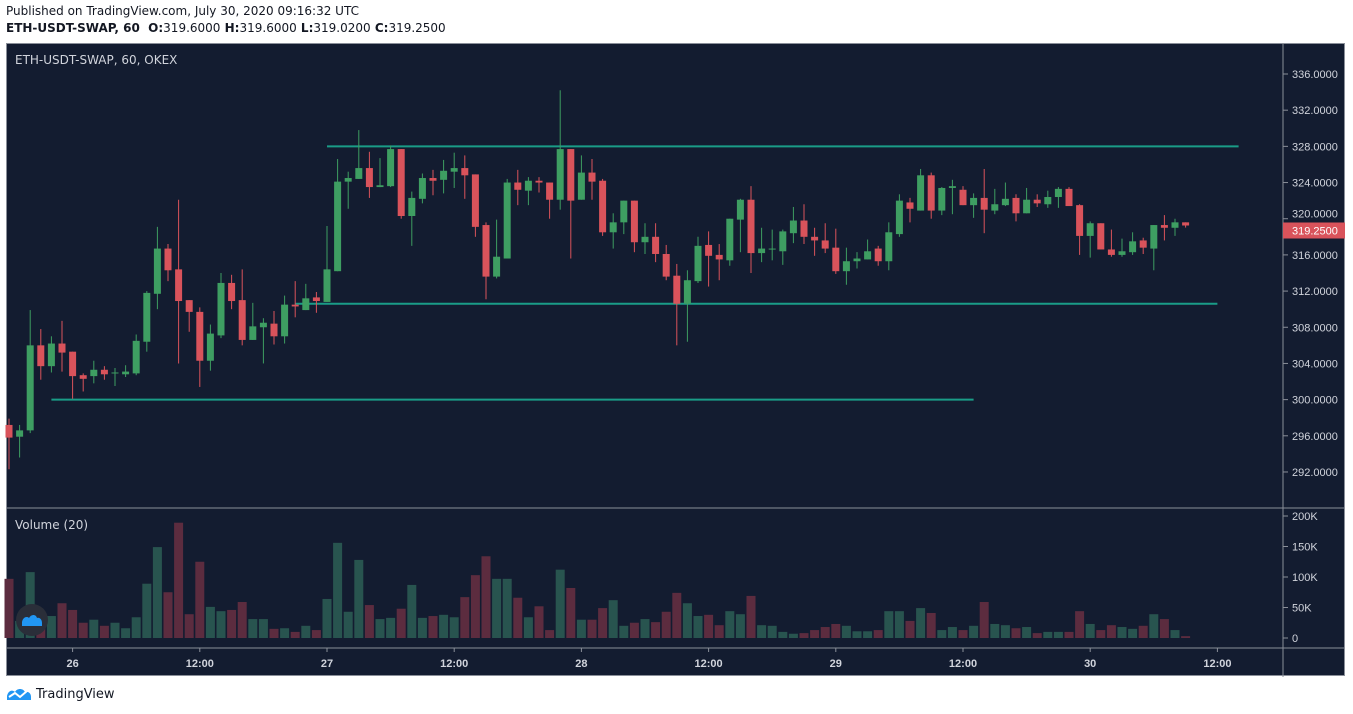 This screenshot has height=714, width=1353. I want to click on price-tick-label: 336.0000, so click(1315, 75).